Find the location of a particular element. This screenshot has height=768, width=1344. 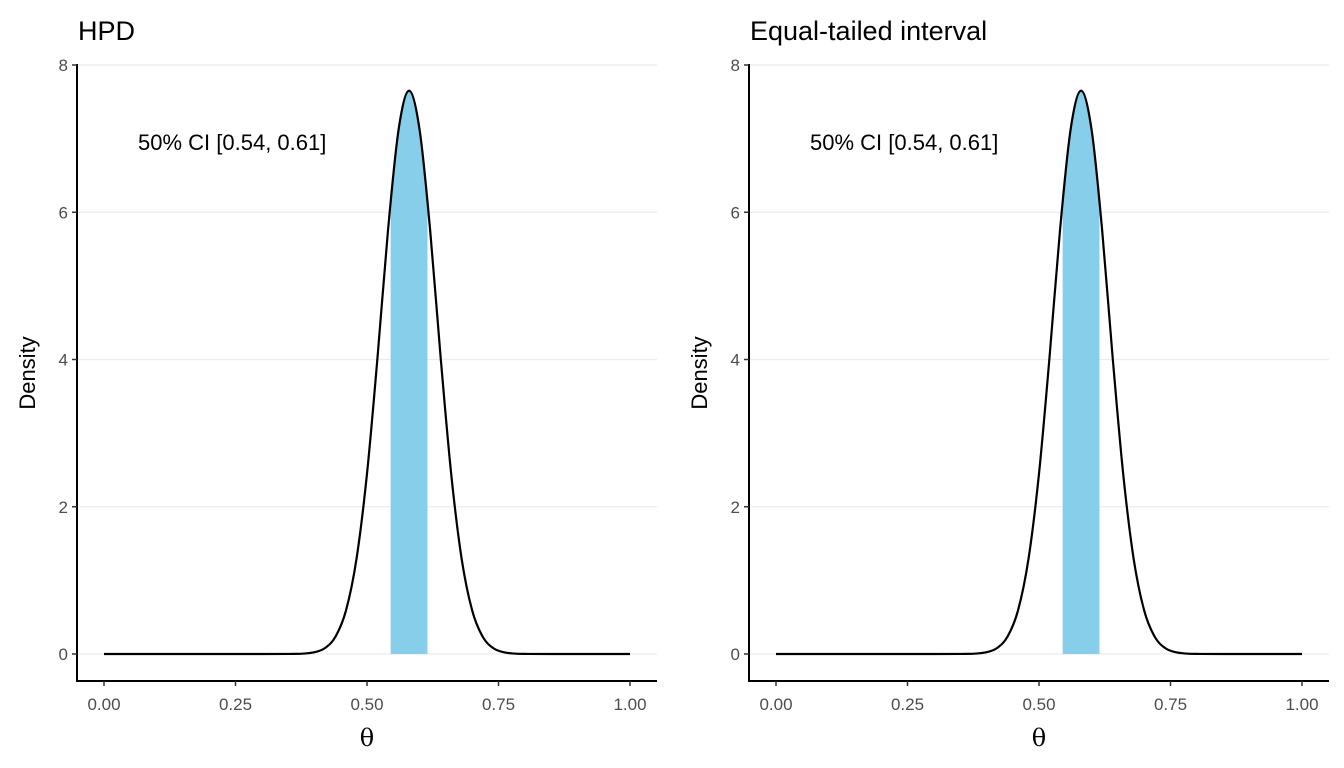

panel-title: Equal-tailed interval is located at coordinates (868, 31).